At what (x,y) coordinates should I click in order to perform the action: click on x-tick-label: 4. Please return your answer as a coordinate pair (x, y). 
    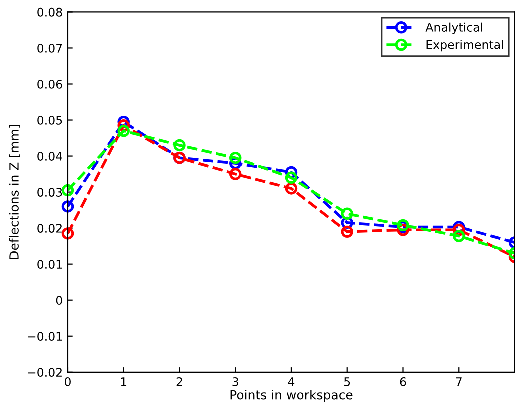
    Looking at the image, I should click on (291, 382).